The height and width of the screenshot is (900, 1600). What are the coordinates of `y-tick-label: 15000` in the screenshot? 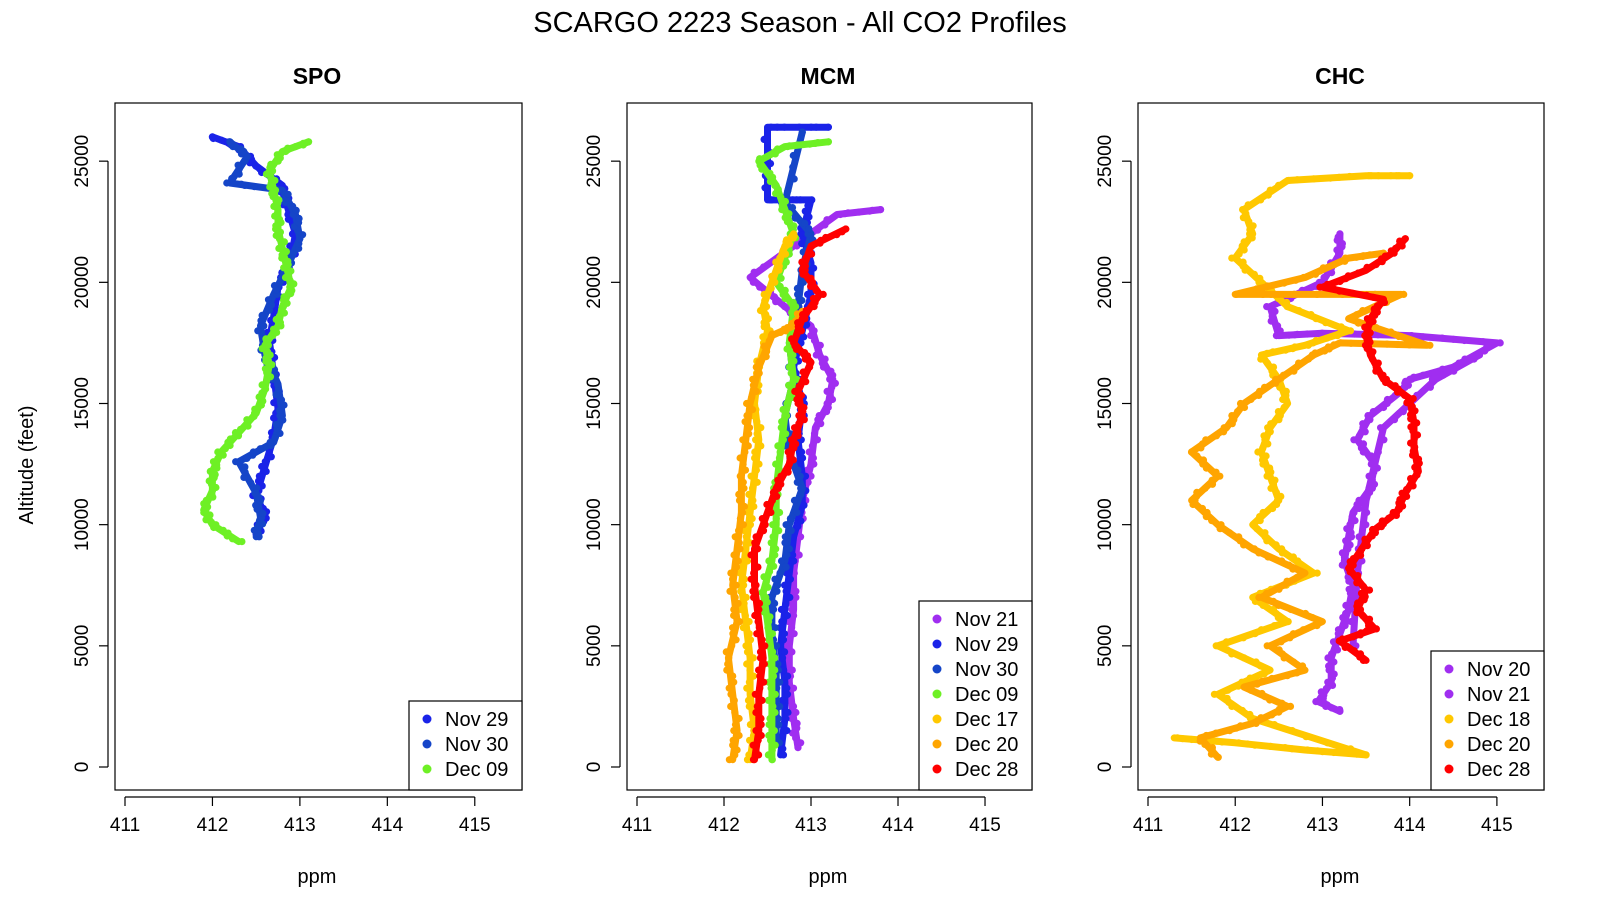 It's located at (1105, 403).